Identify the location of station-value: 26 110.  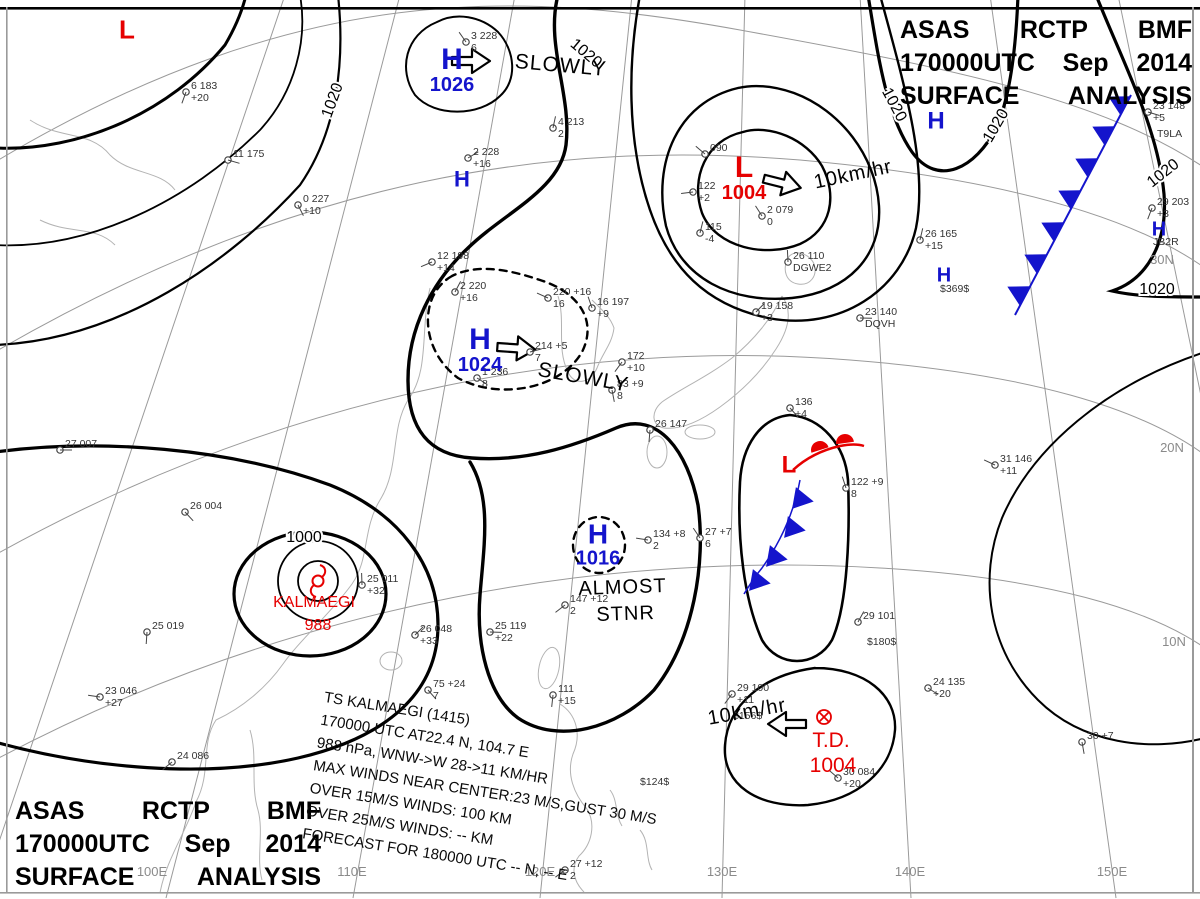
(808, 256).